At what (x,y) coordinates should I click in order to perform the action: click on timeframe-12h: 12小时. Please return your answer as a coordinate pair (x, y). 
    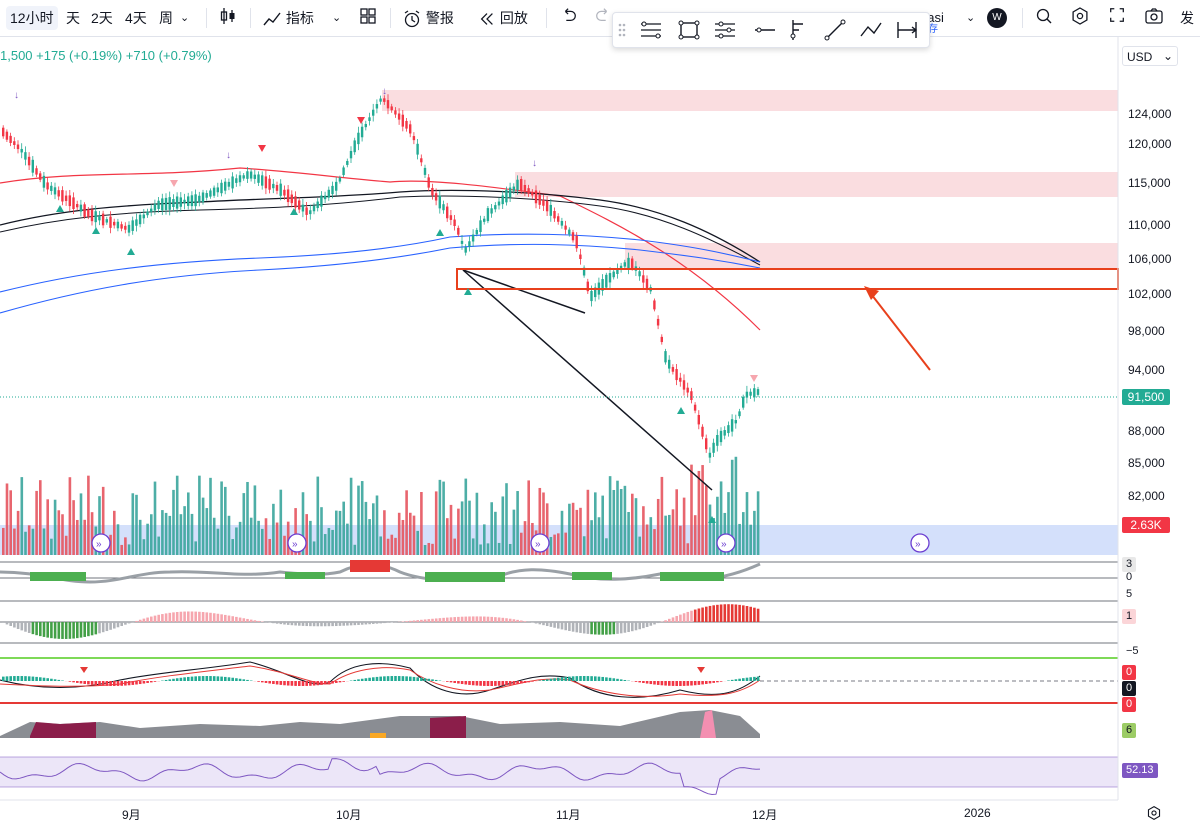
    Looking at the image, I should click on (32, 18).